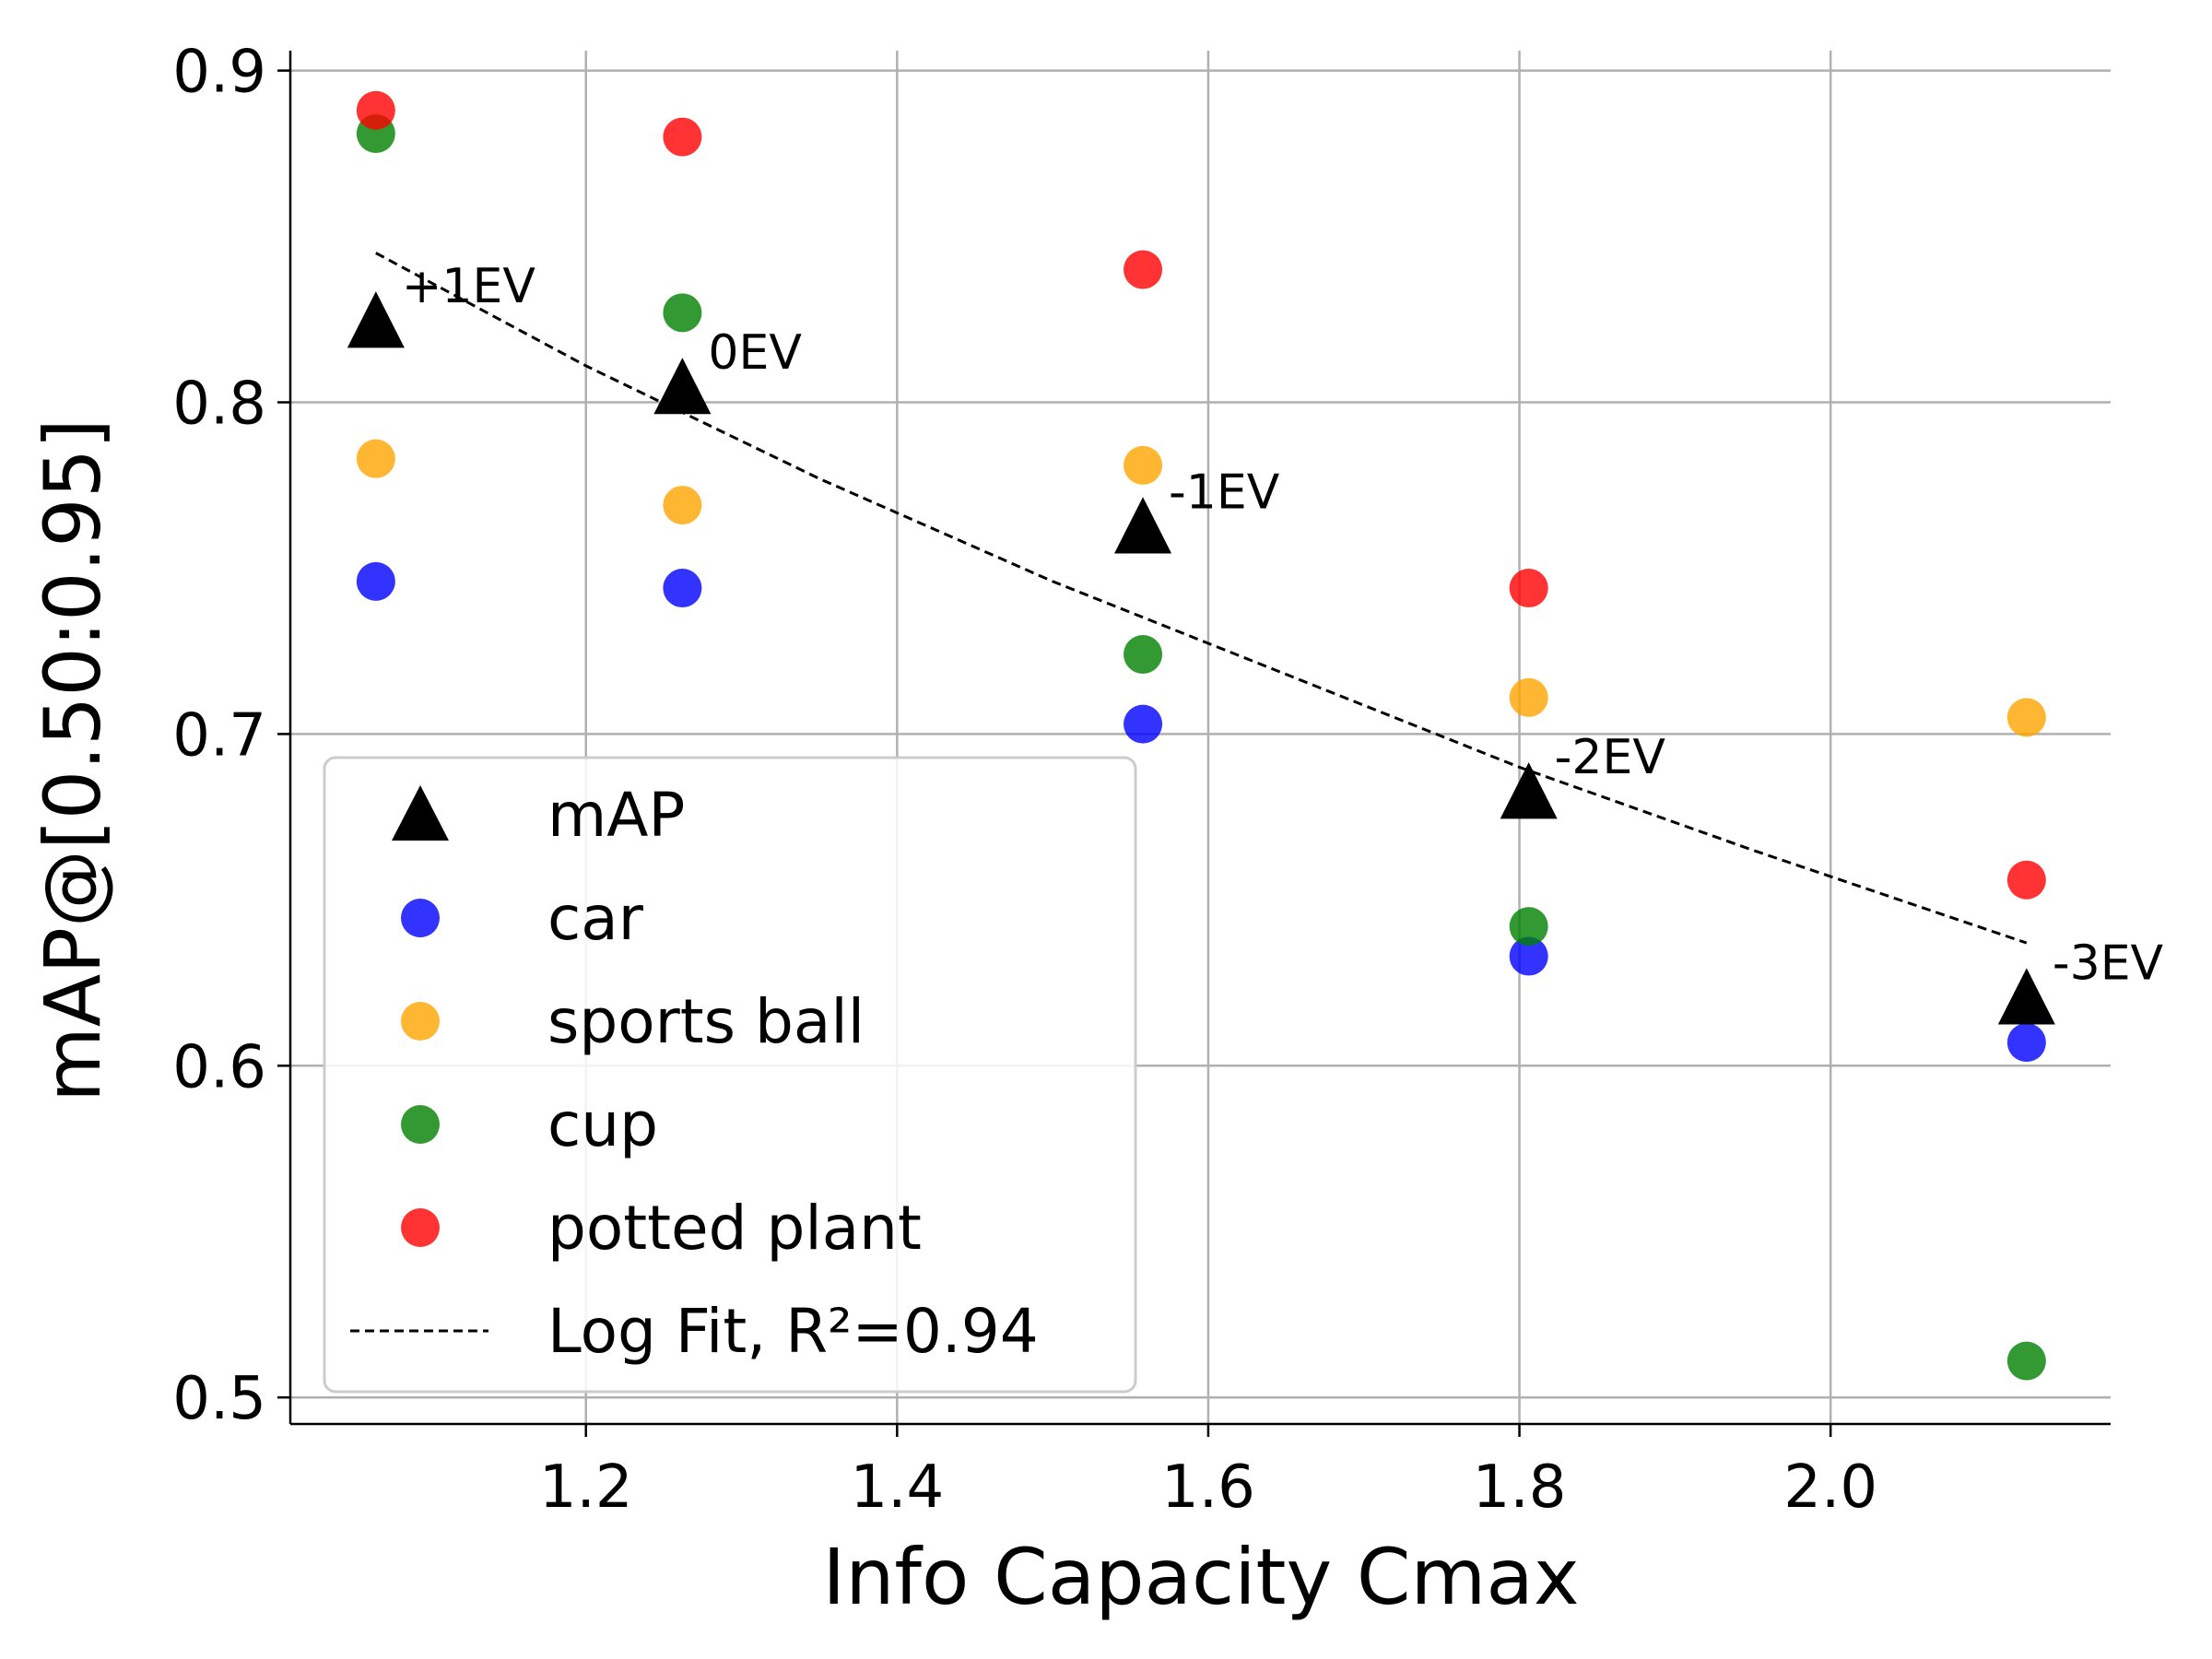 The image size is (2212, 1659). What do you see at coordinates (734, 1228) in the screenshot?
I see `legend-label: potted plant` at bounding box center [734, 1228].